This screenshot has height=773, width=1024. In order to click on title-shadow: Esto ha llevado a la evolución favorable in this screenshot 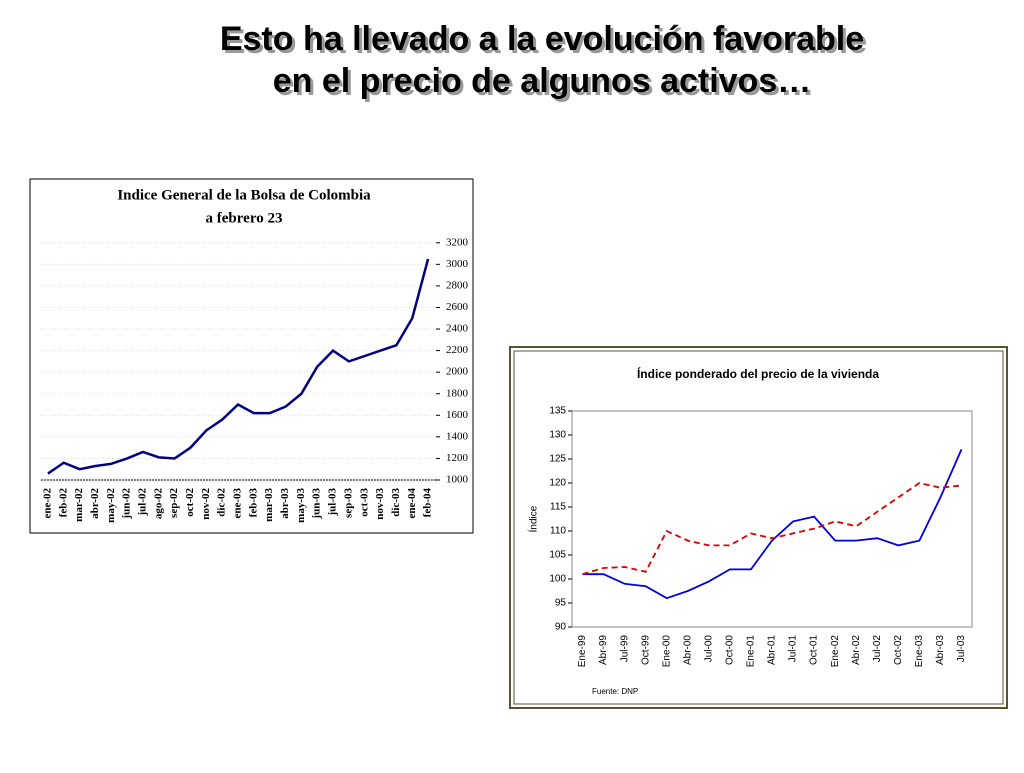, I will do `click(545, 42)`.